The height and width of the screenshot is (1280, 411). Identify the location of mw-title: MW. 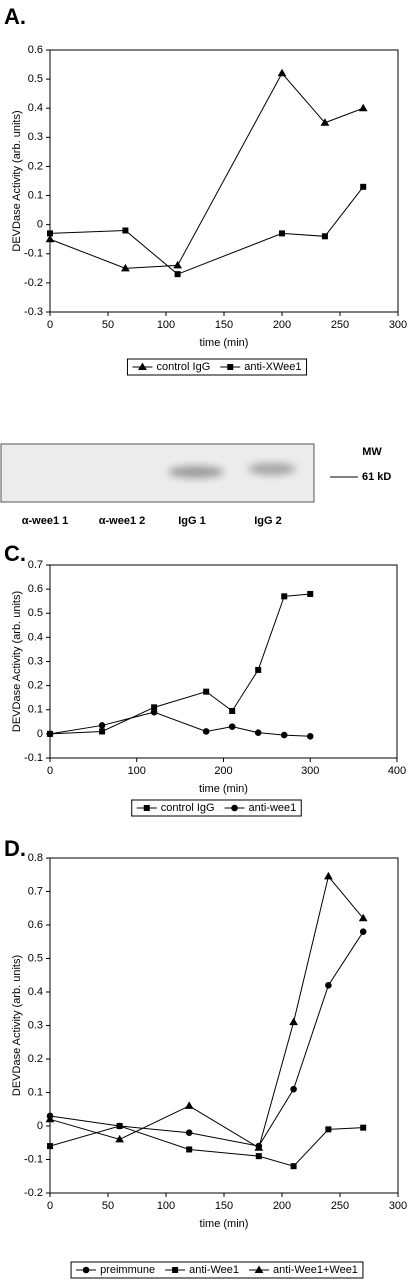
(372, 452).